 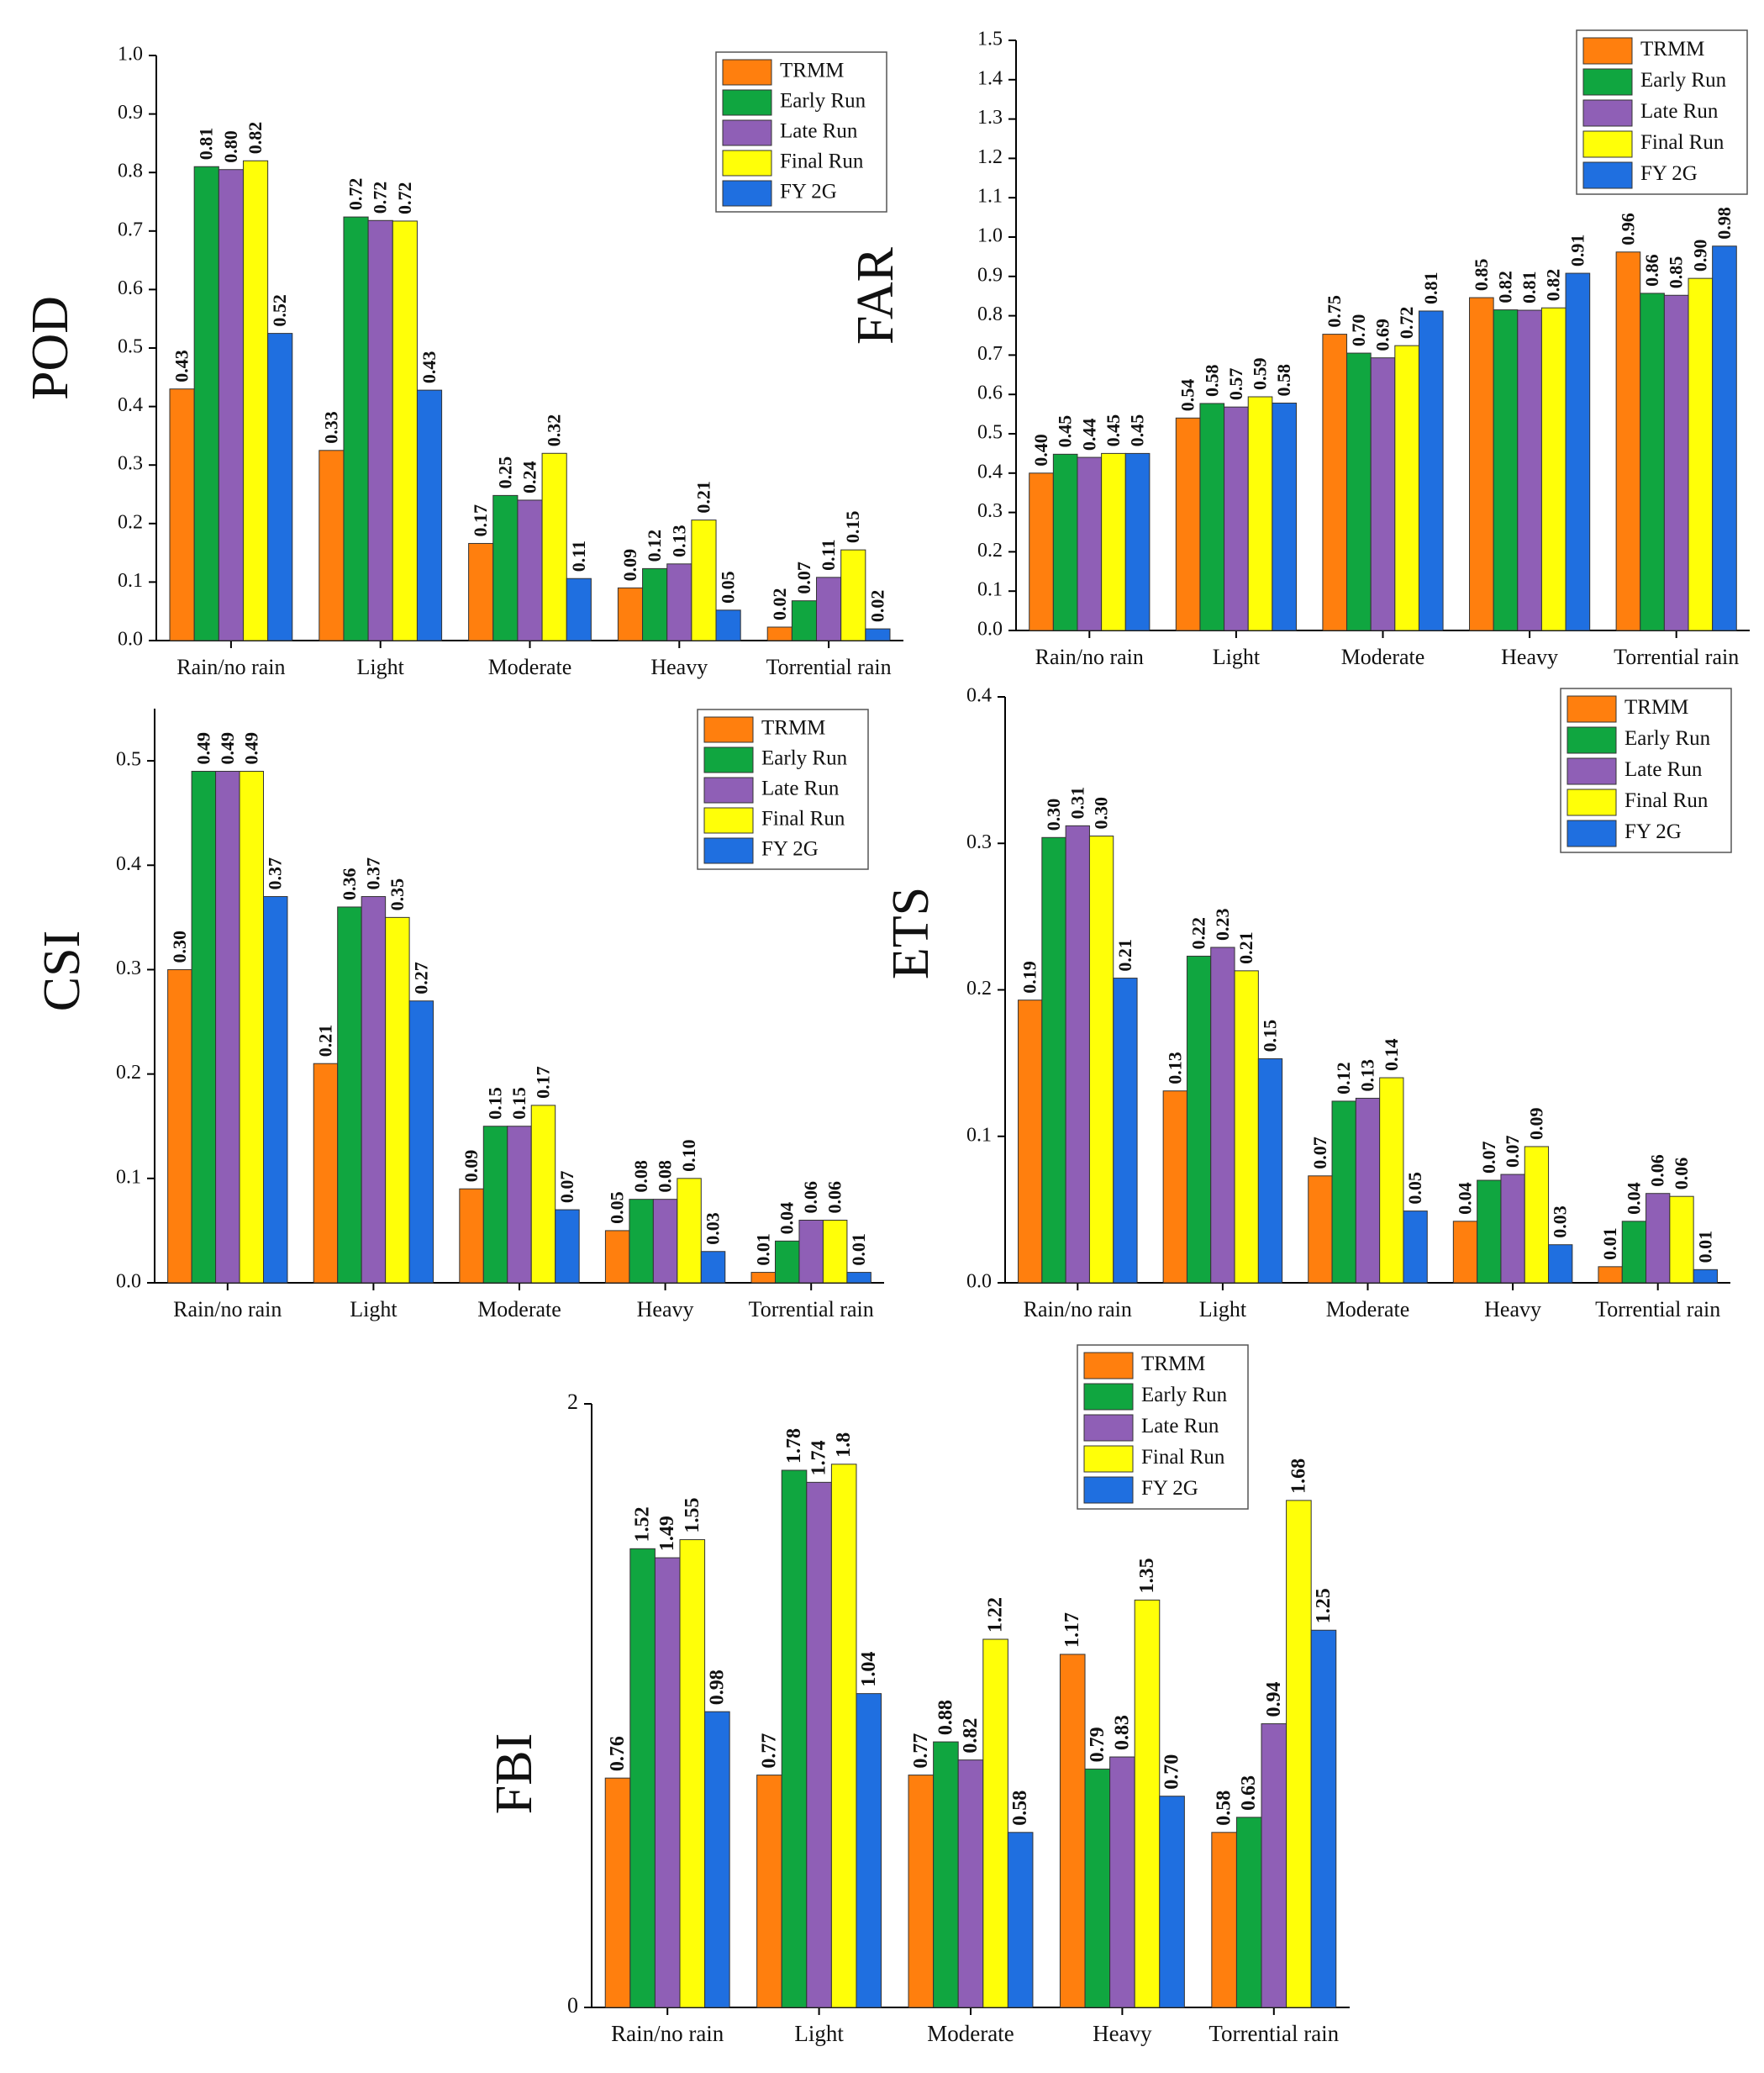 I want to click on bar-value-label: 0.19, so click(x=1029, y=977).